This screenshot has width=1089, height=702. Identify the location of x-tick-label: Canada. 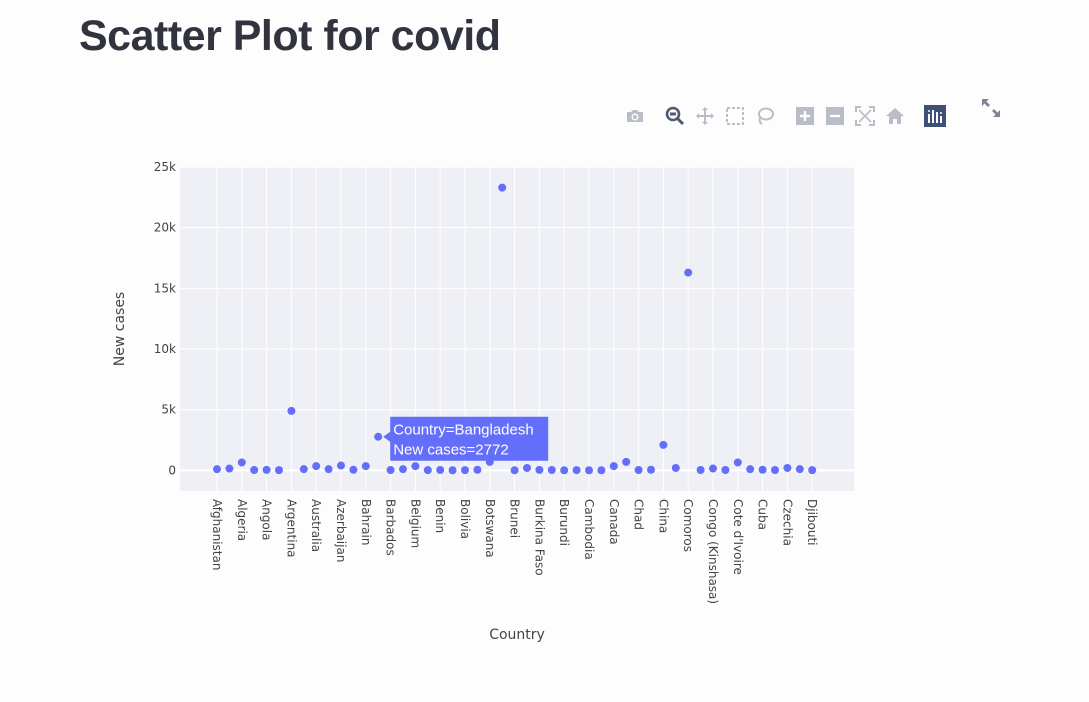
(614, 522).